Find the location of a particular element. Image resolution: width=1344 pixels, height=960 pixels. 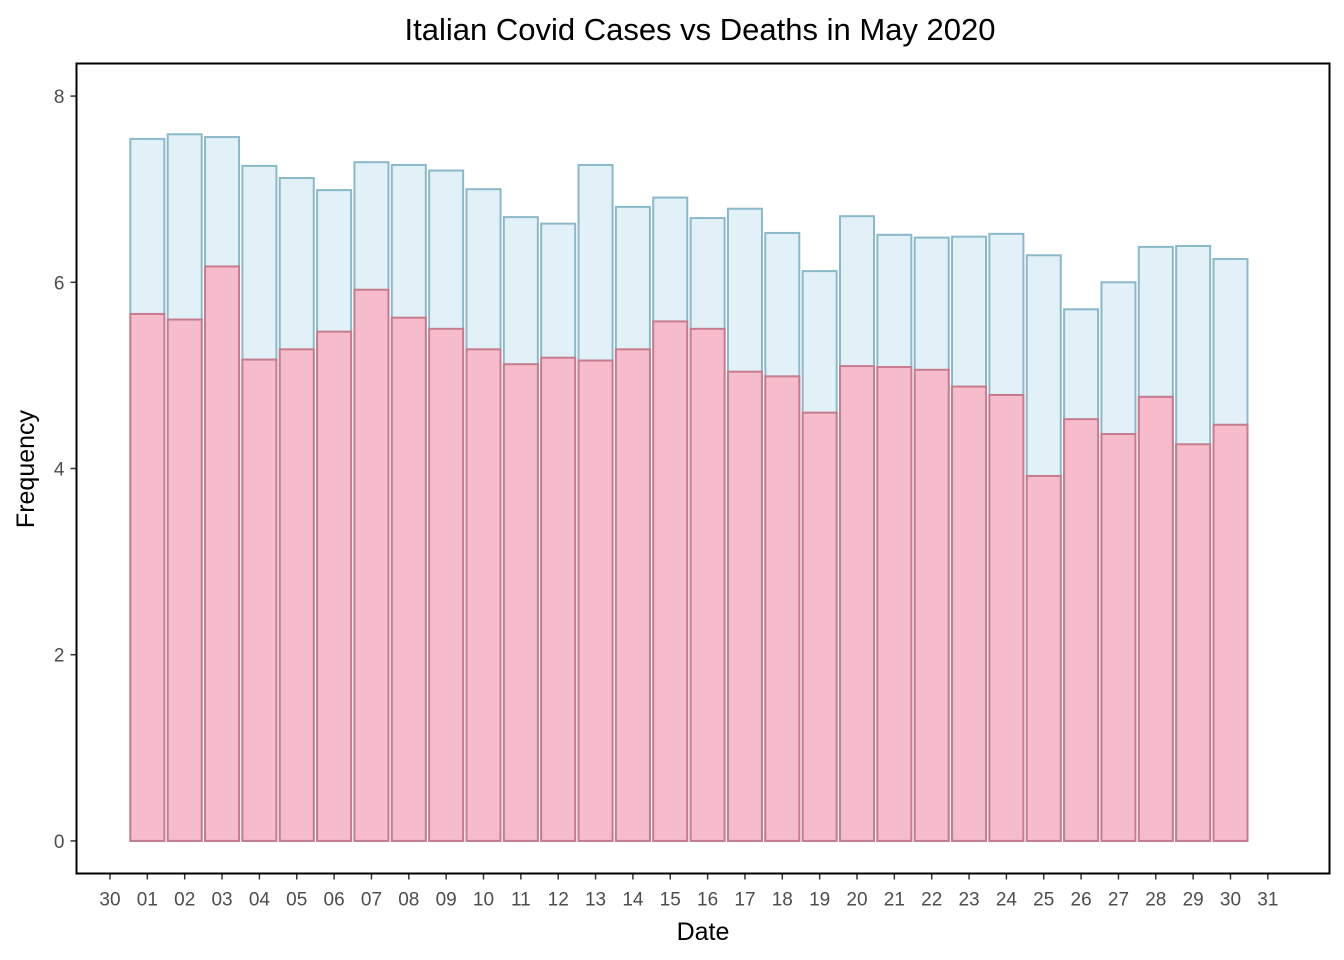

x-tick-label-19: 19 is located at coordinates (819, 900).